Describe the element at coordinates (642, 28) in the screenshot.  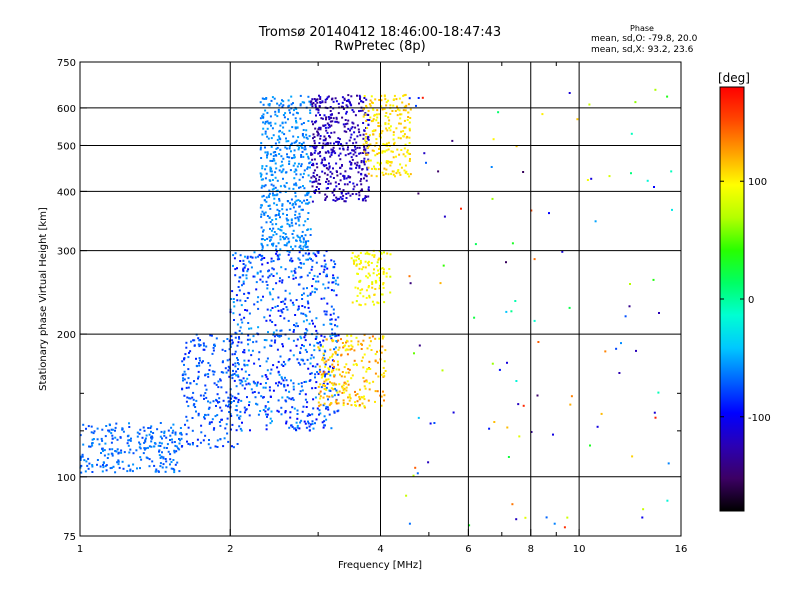
I see `phase-stats-title: Phase` at that location.